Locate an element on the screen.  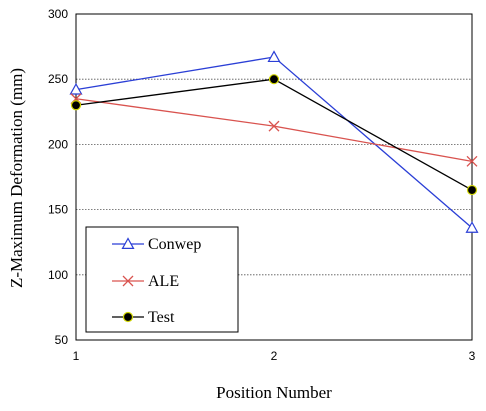
y-axis-title: Z-Maximum Deformation (mm) is located at coordinates (16, 178).